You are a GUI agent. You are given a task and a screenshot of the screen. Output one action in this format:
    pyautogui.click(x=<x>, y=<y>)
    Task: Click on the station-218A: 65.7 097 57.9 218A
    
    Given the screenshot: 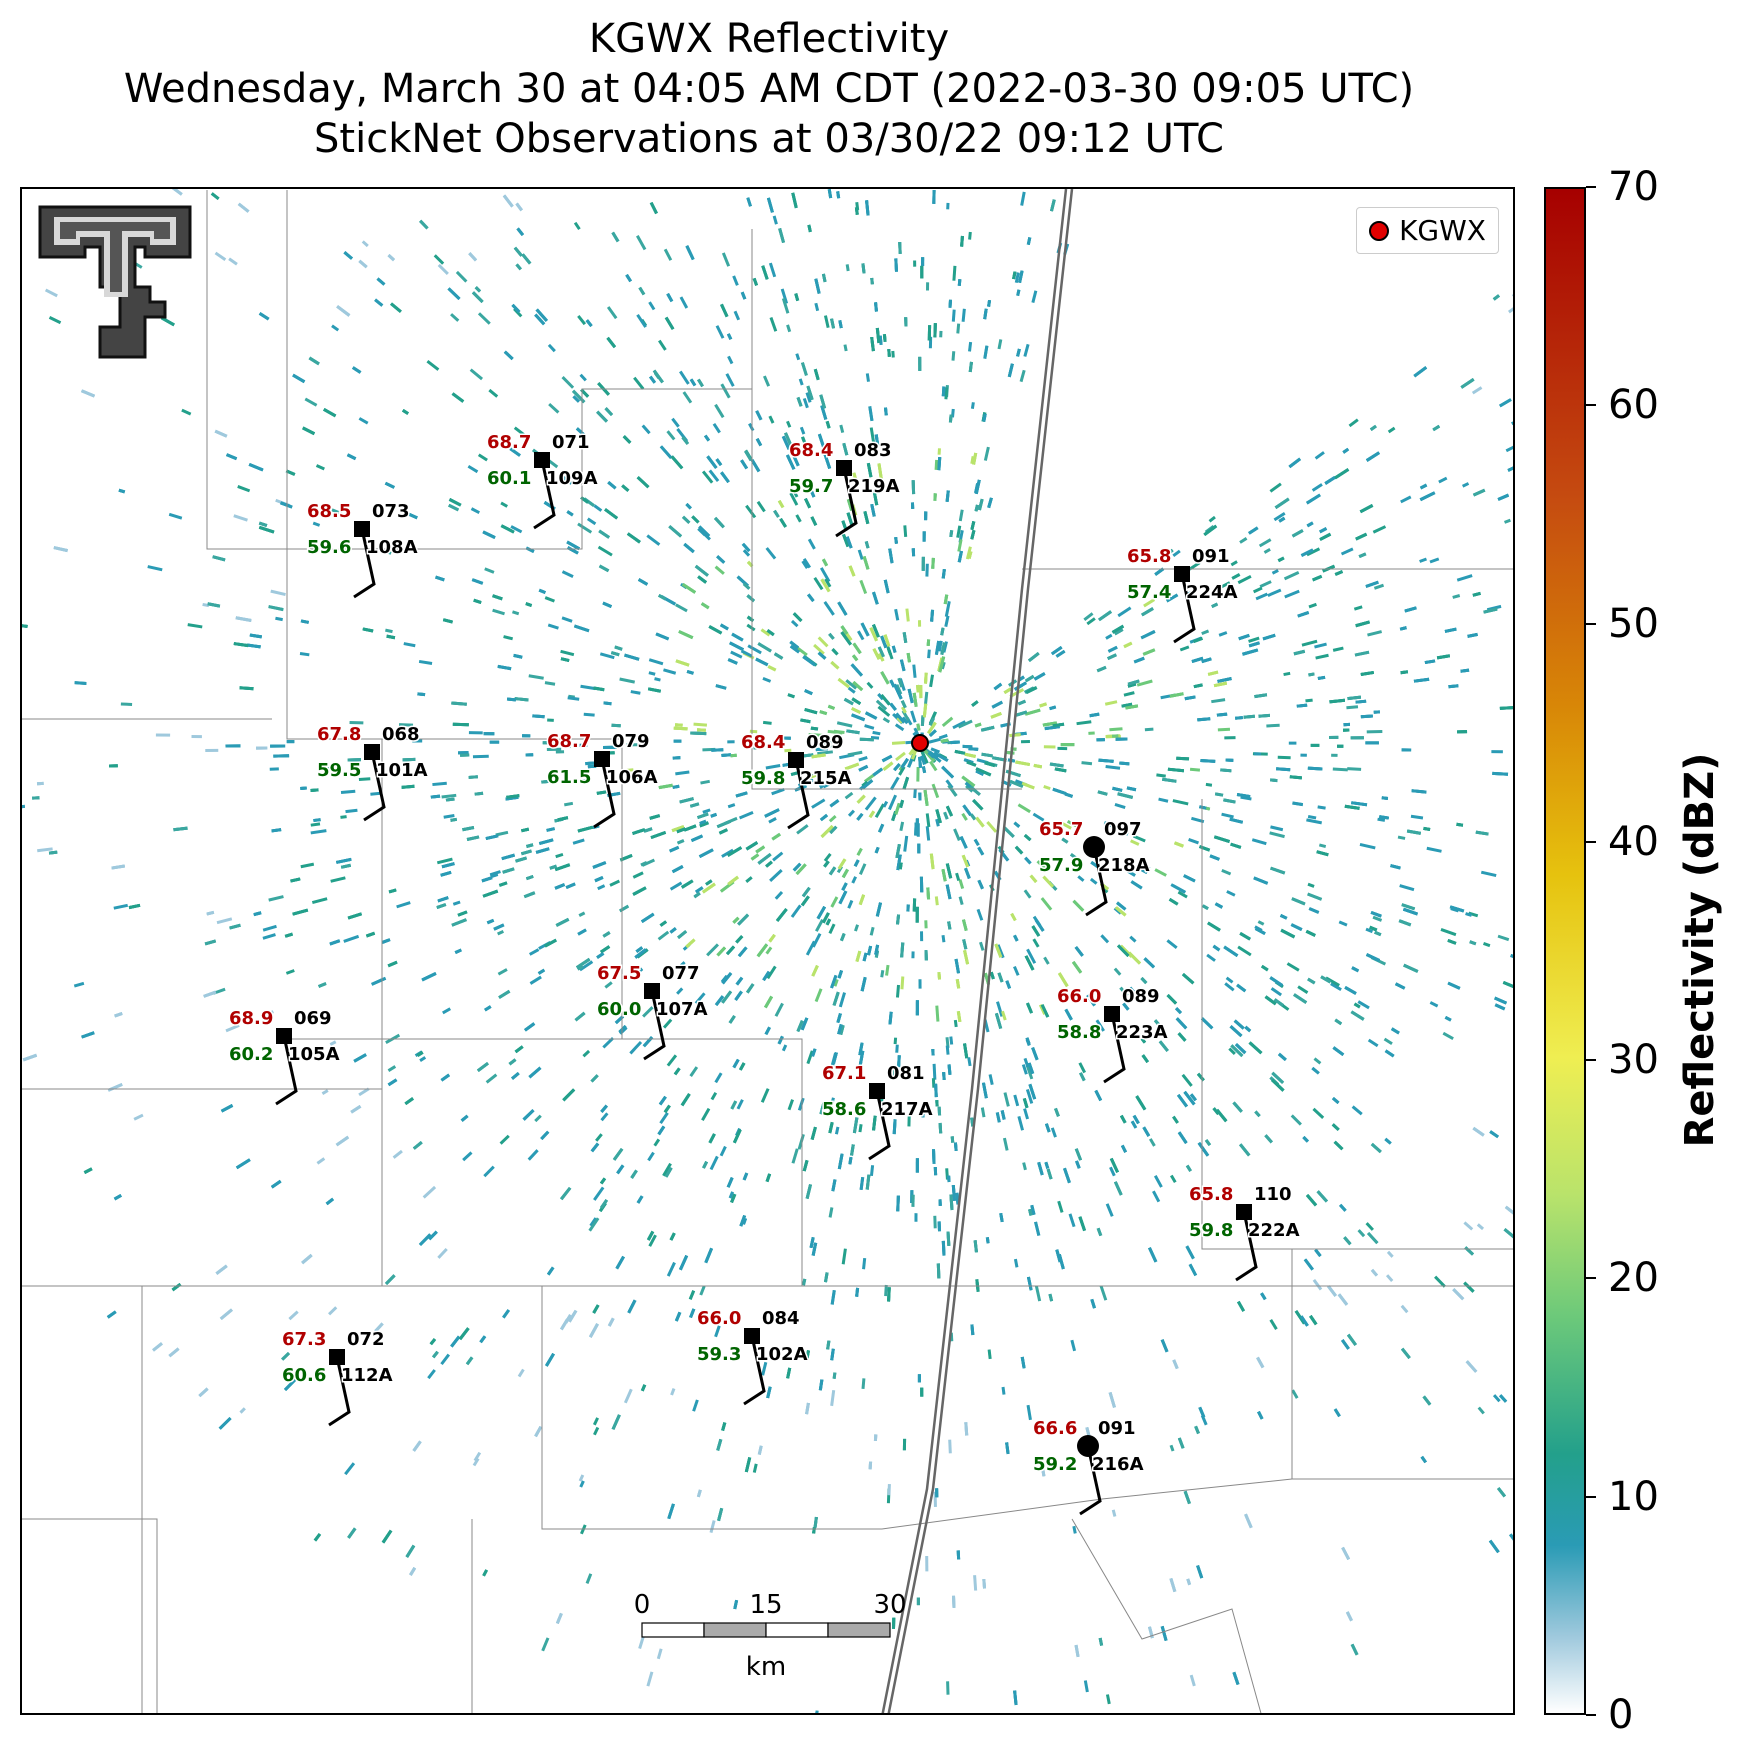 What is the action you would take?
    pyautogui.click(x=1094, y=867)
    